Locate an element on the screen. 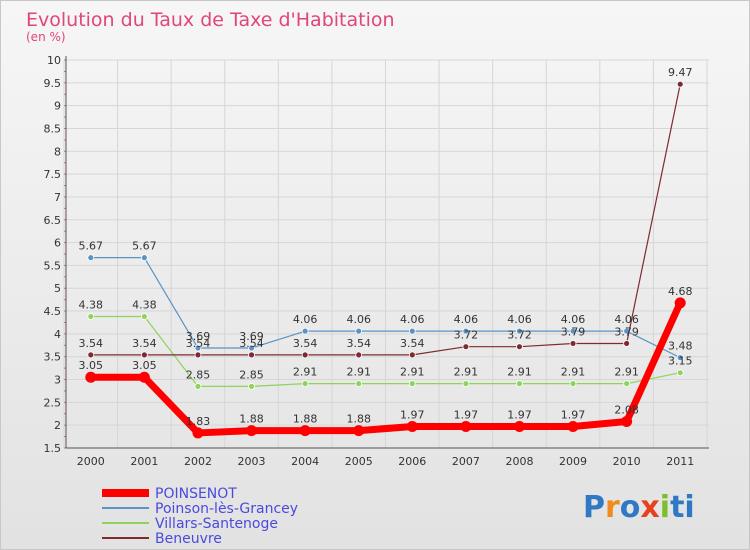 The height and width of the screenshot is (550, 750). y-tick-label: 3 is located at coordinates (57, 380).